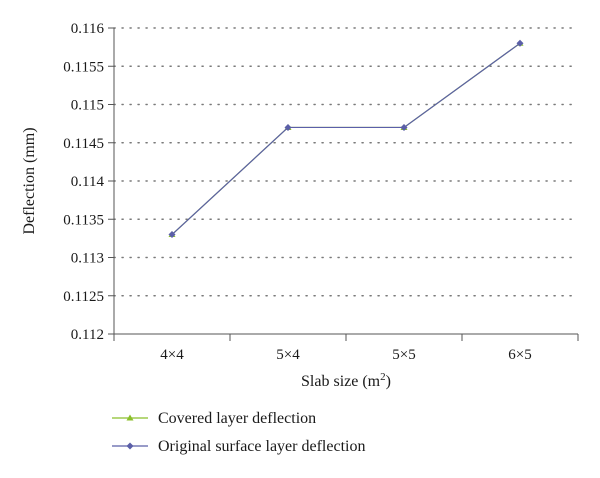 The width and height of the screenshot is (600, 478). What do you see at coordinates (346, 348) in the screenshot?
I see `x-axis: 4×4 5×4 5×5 6×5` at bounding box center [346, 348].